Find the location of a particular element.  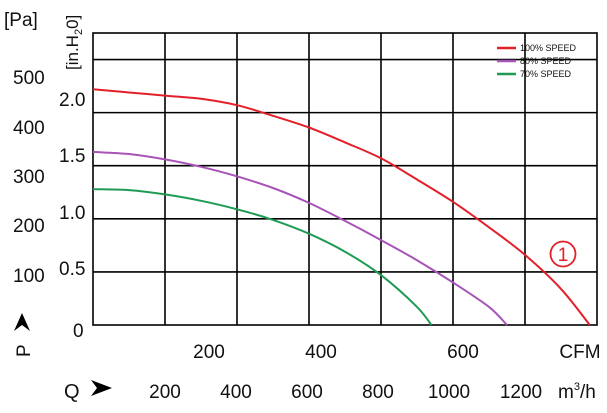

inh2o-tick-0.5: 0.5 is located at coordinates (72, 269).